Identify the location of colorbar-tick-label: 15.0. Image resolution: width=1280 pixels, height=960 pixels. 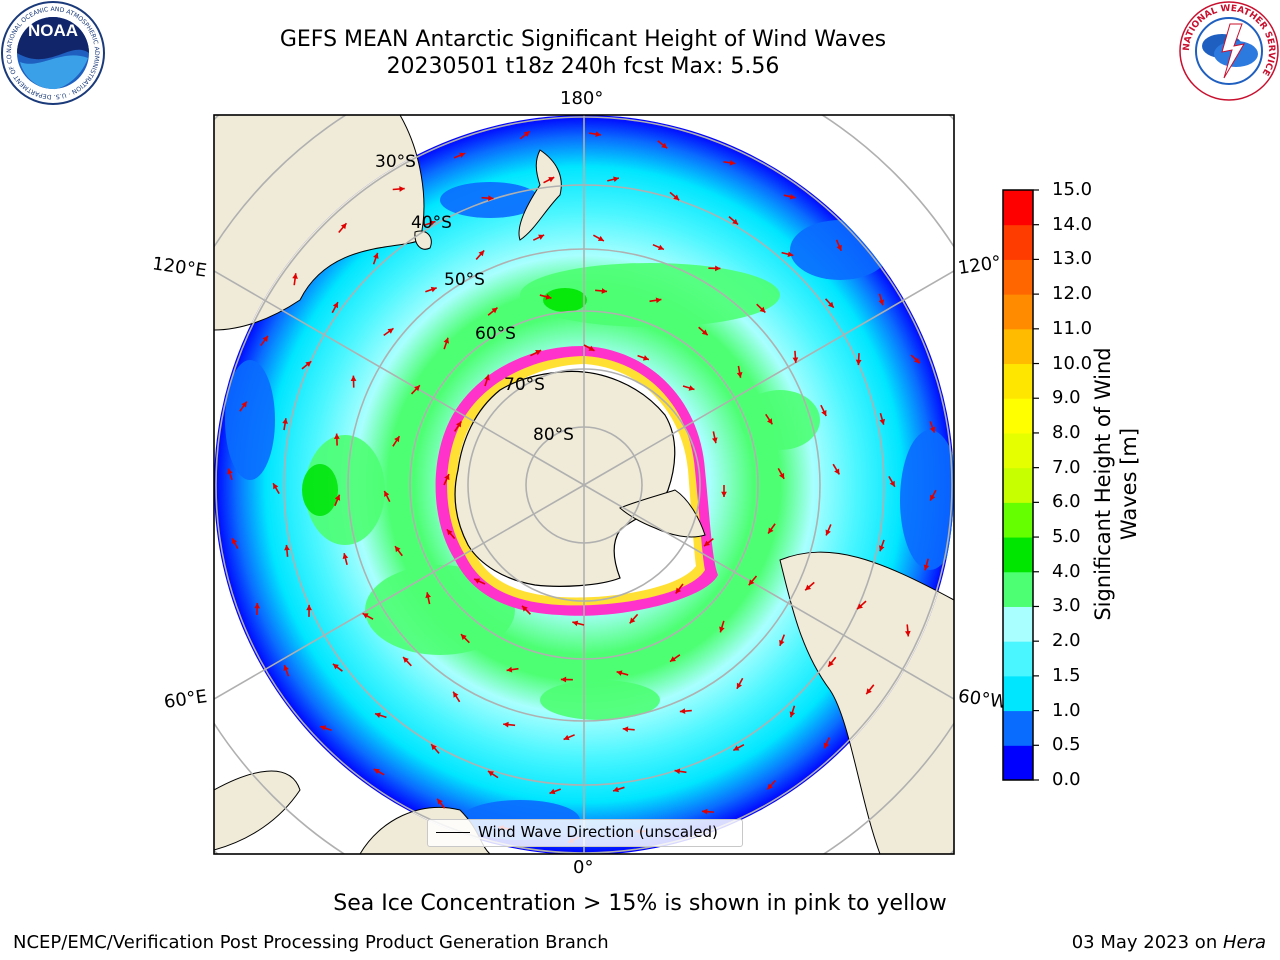
(1072, 189).